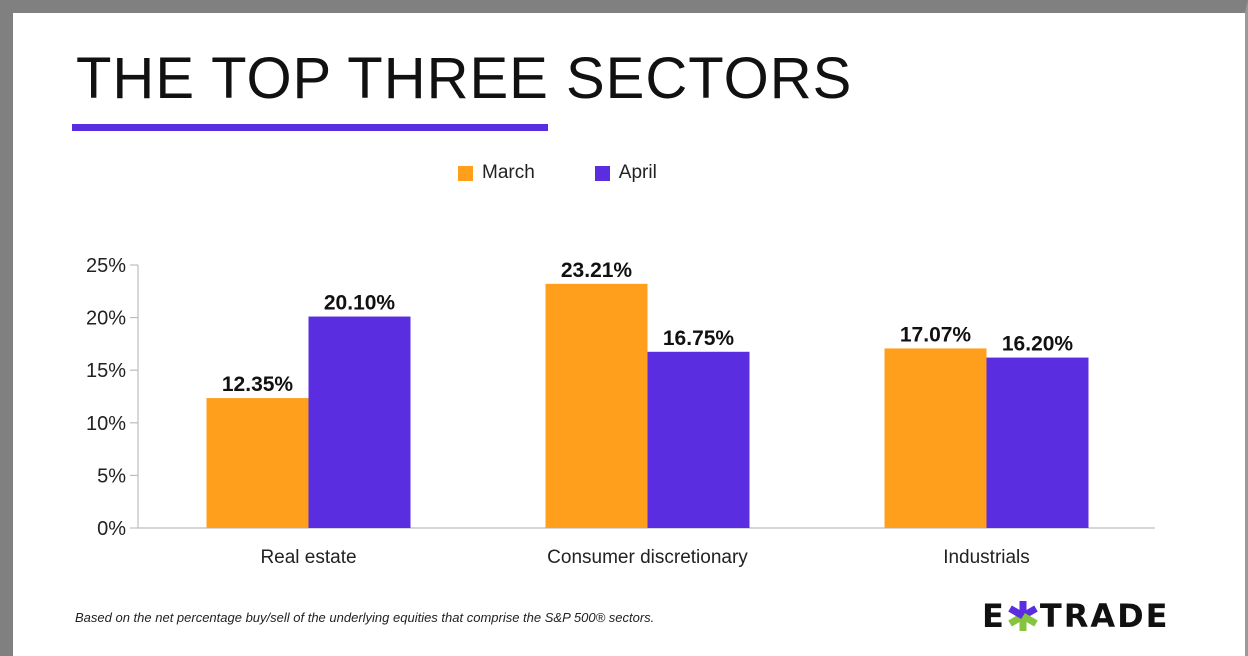  Describe the element at coordinates (647, 557) in the screenshot. I see `x-category-label: Consumer discretionary` at that location.